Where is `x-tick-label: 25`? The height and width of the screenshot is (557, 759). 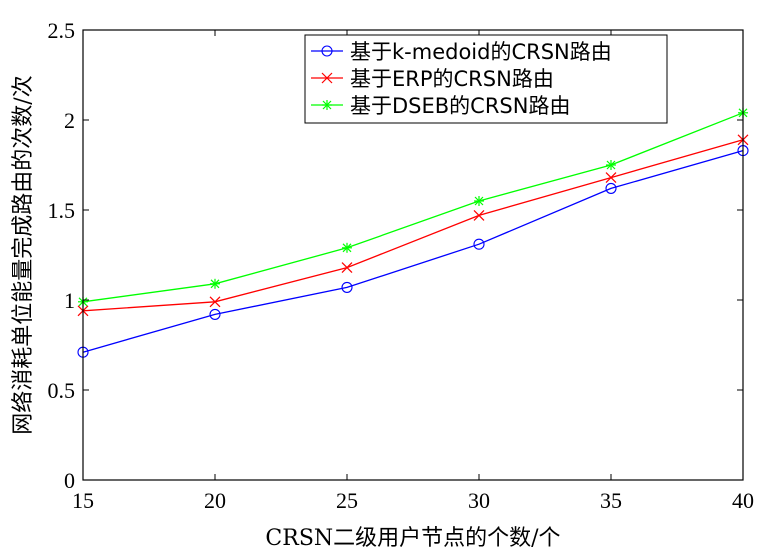
x-tick-label: 25 is located at coordinates (347, 500).